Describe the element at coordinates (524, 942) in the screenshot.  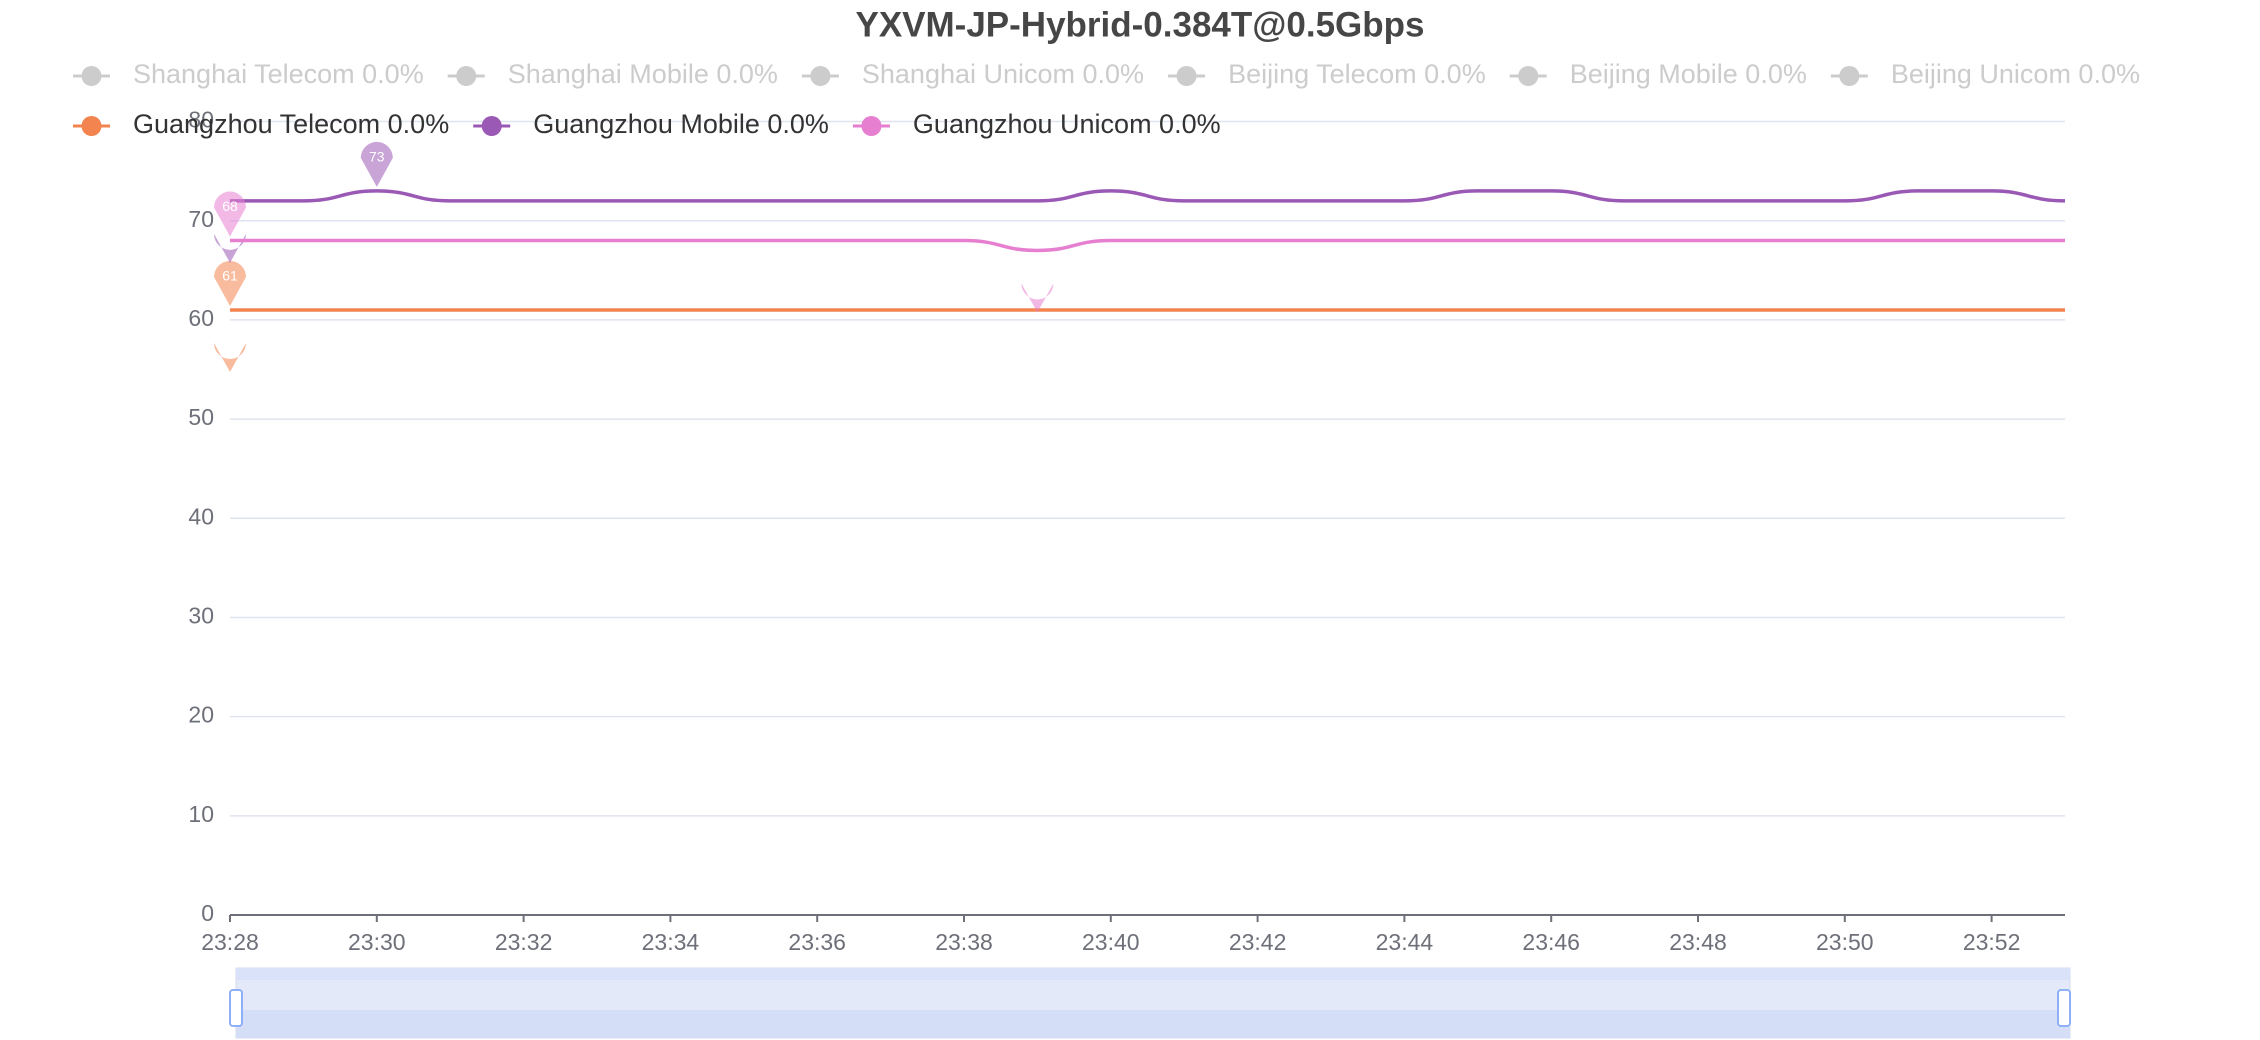
I see `x-tick-label: 23:32` at that location.